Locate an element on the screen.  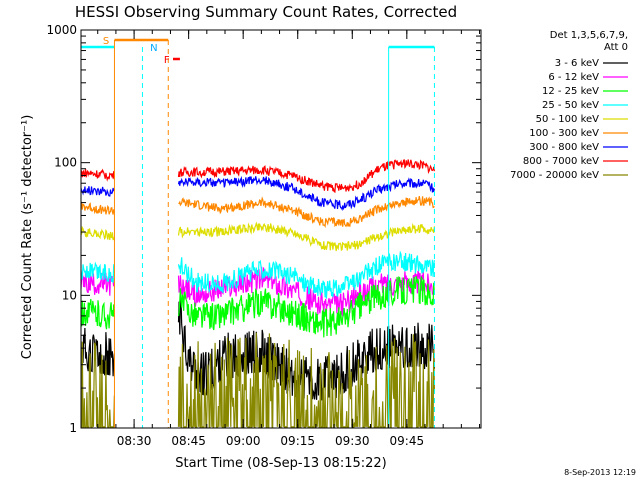
y-tick-label-0: 1 is located at coordinates (73, 428).